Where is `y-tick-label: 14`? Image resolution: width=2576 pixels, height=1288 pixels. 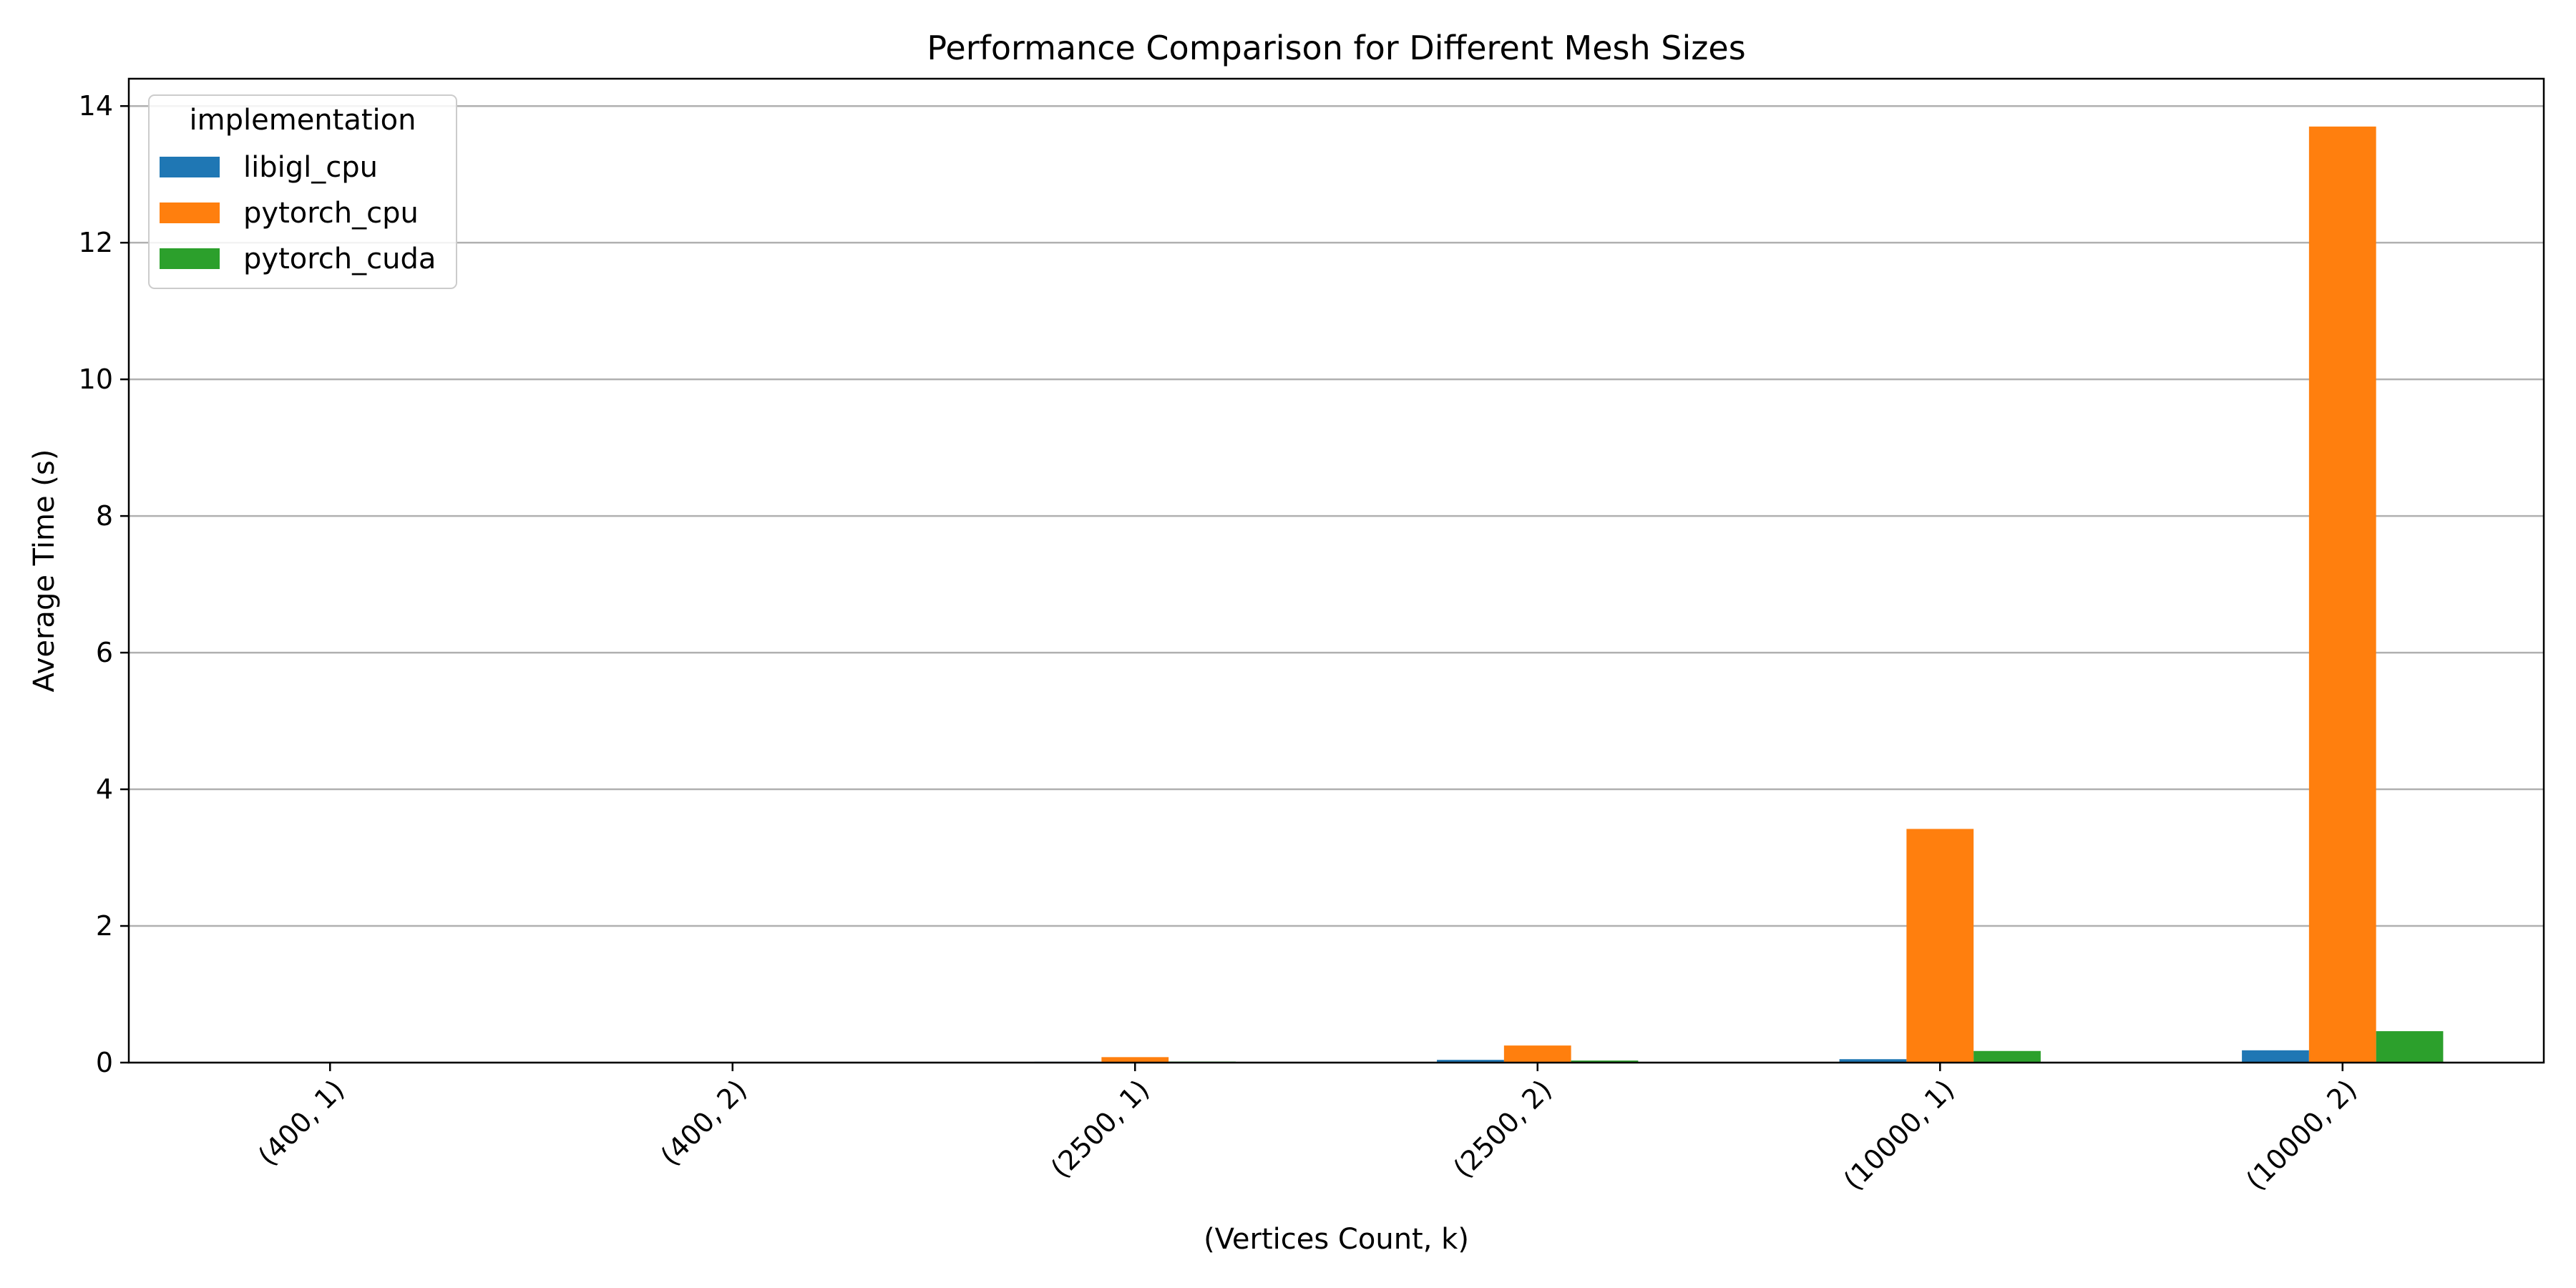 y-tick-label: 14 is located at coordinates (96, 106).